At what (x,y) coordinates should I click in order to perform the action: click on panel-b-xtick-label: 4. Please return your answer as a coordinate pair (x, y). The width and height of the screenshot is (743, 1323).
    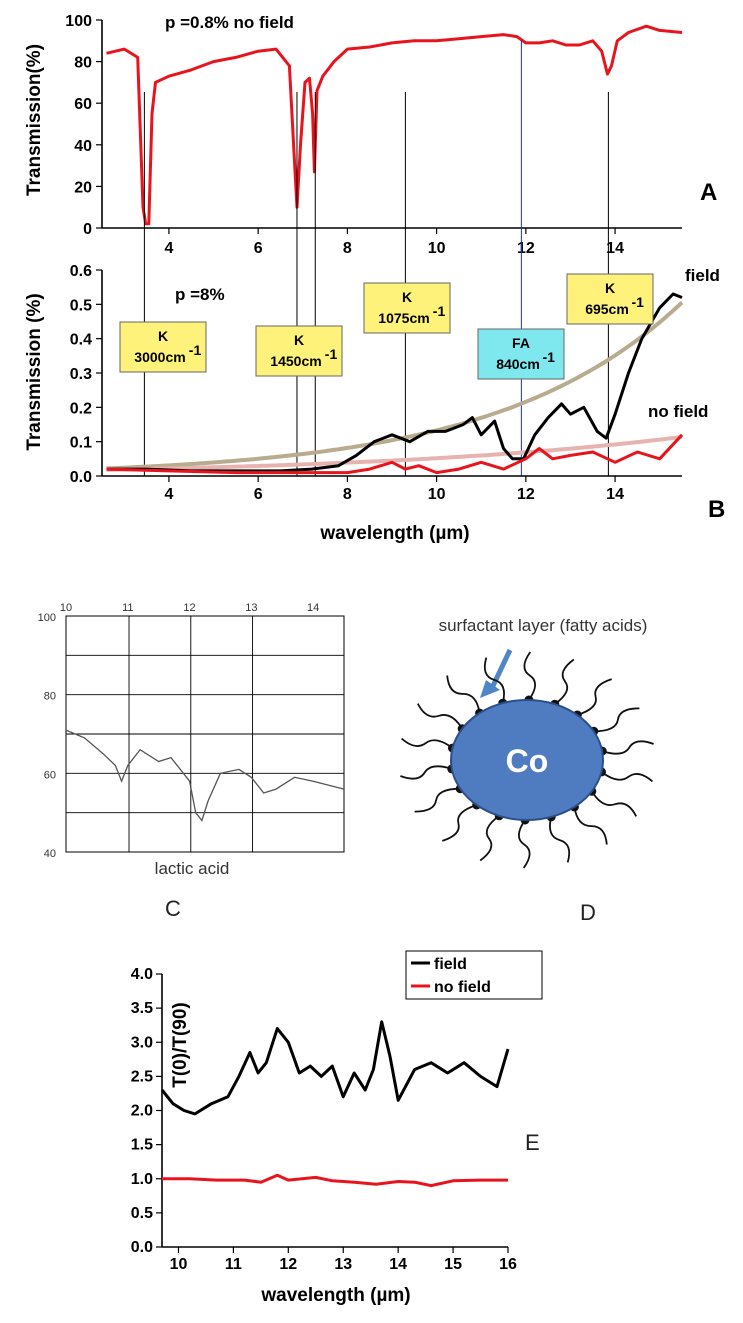
    Looking at the image, I should click on (168, 494).